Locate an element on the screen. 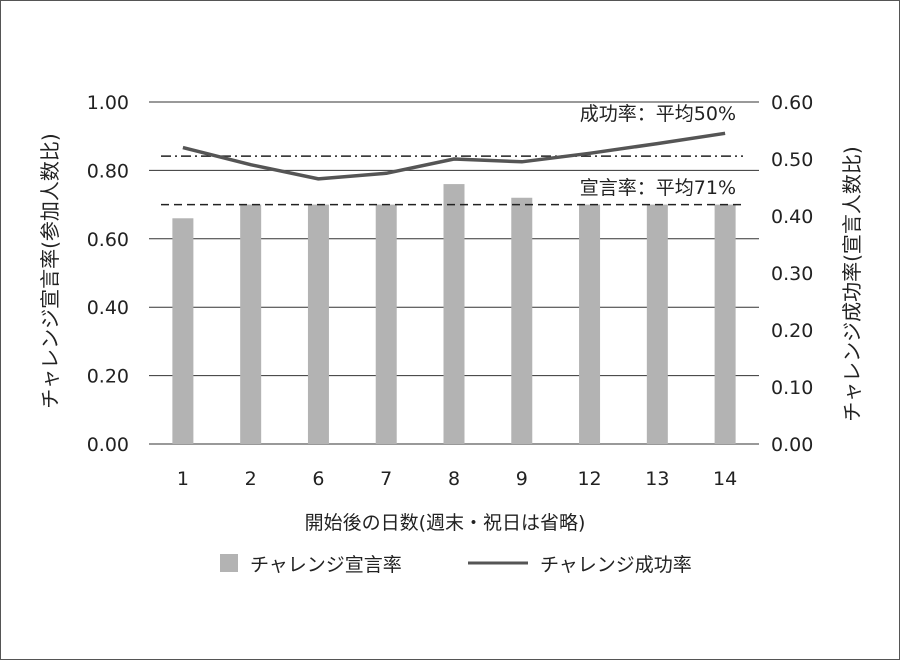 This screenshot has height=660, width=900. legend-bar-label: チャレンジ宣言率 is located at coordinates (326, 565).